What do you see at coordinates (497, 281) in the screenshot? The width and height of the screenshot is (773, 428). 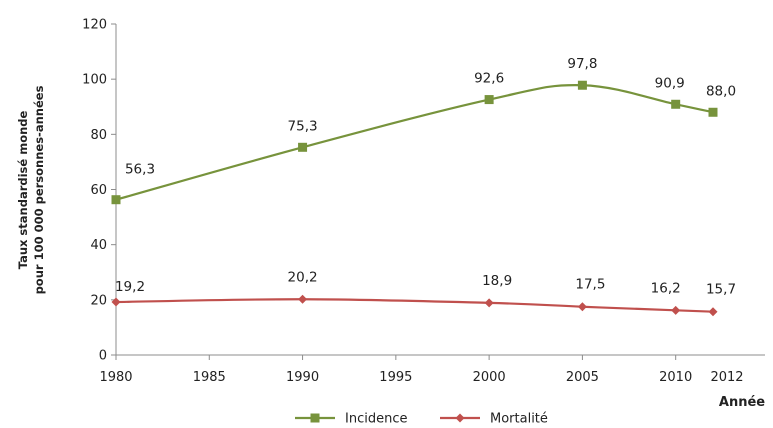 I see `data-label-mortalite: 18,9` at bounding box center [497, 281].